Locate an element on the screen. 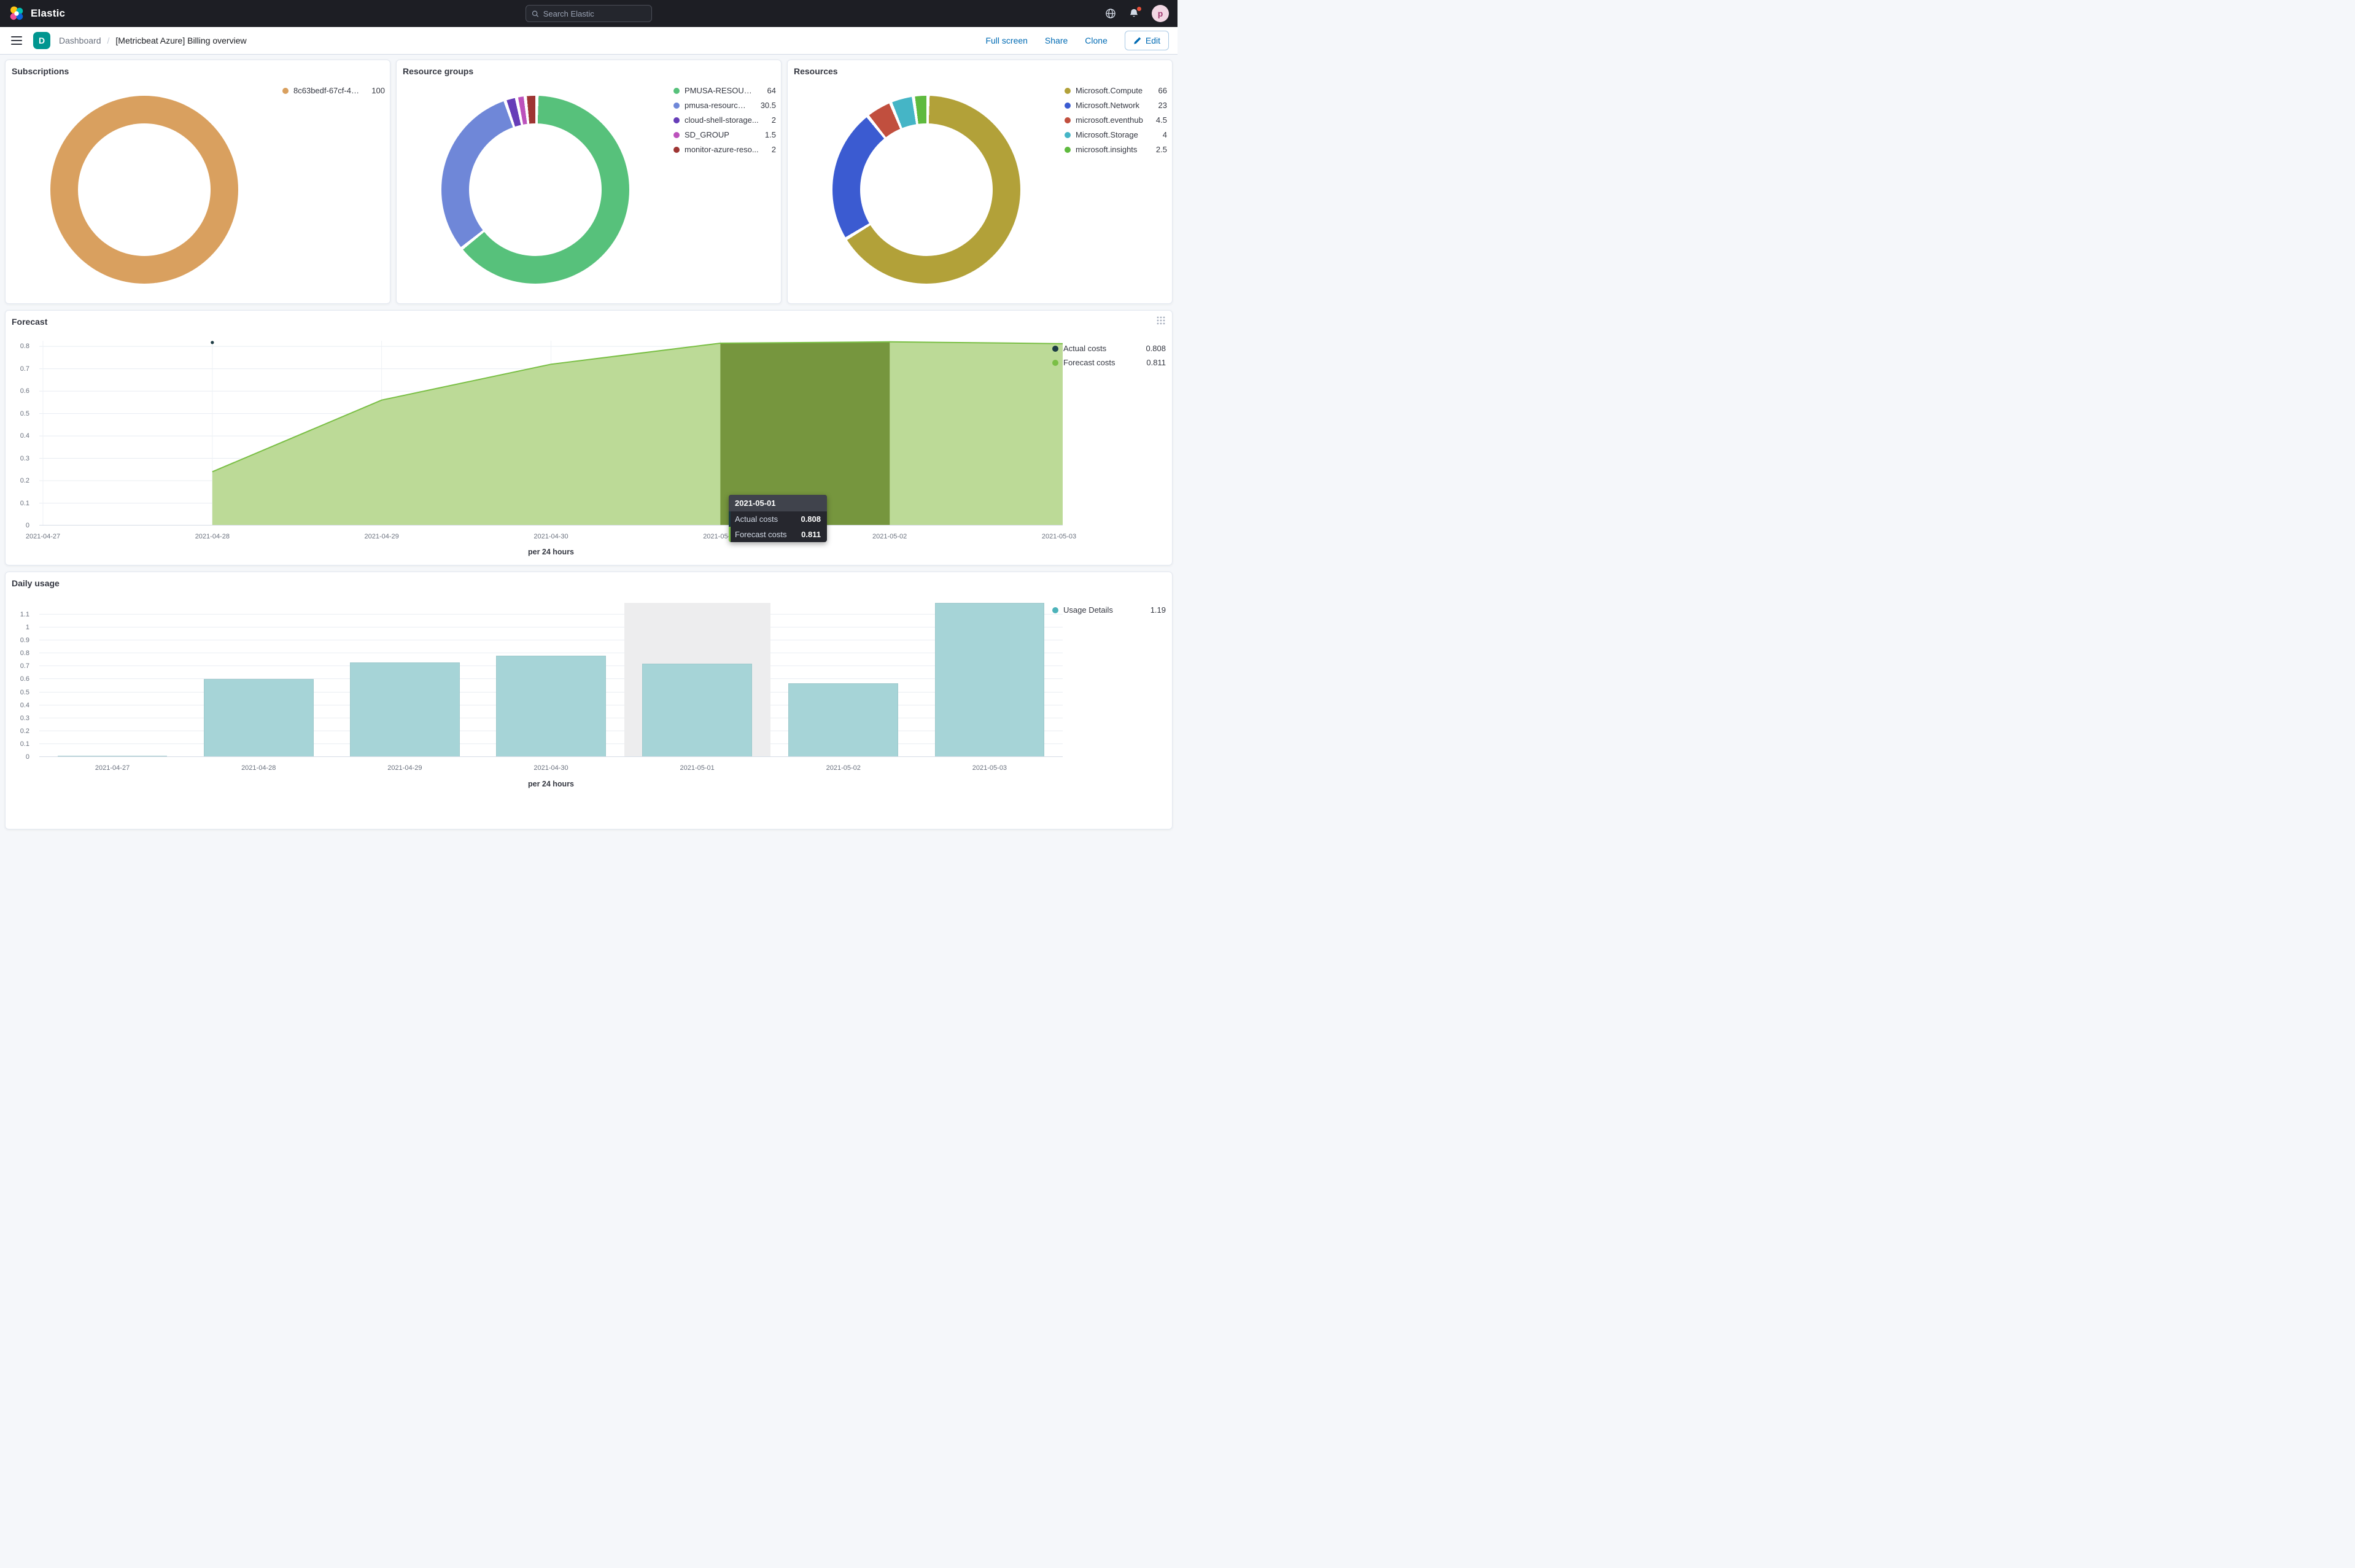 The width and height of the screenshot is (2355, 1568). legend-value: 2 is located at coordinates (774, 149).